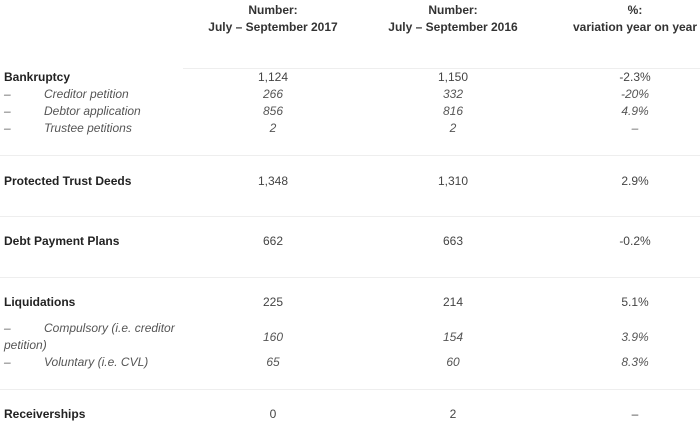 This screenshot has height=428, width=700. What do you see at coordinates (109, 328) in the screenshot?
I see `row-label: Compulsory (i.e. creditor` at bounding box center [109, 328].